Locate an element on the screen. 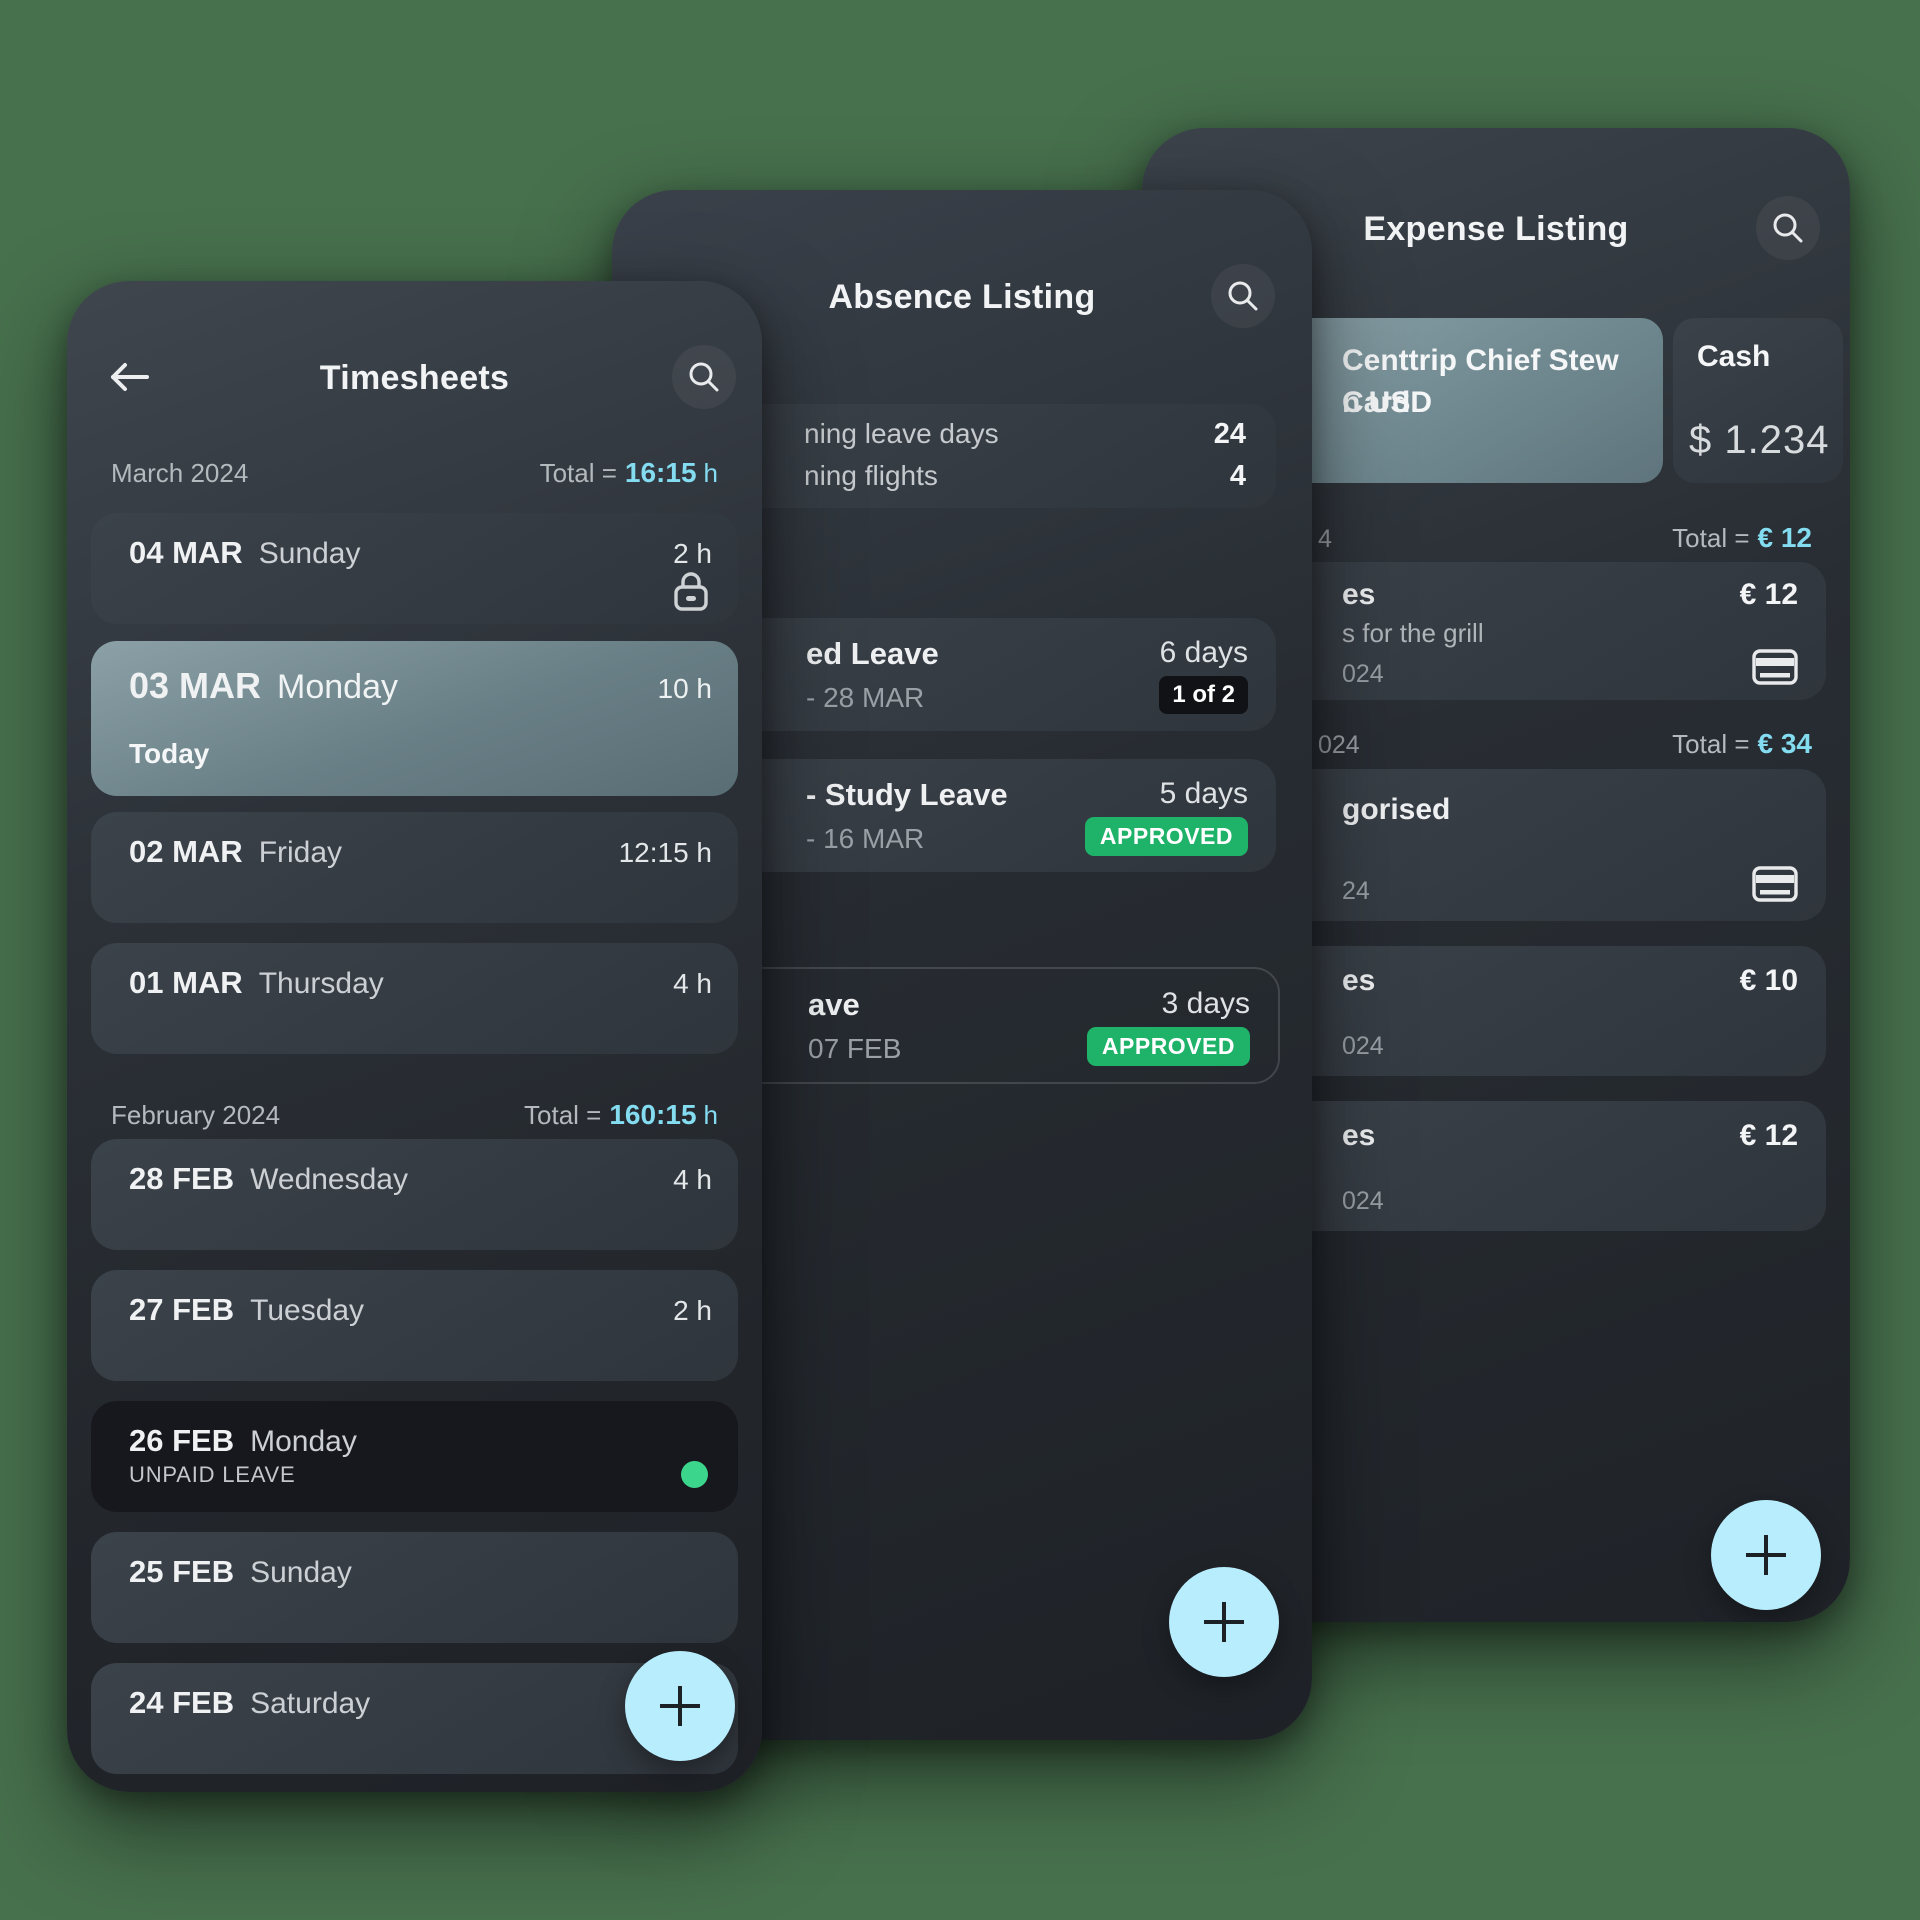 The width and height of the screenshot is (1920, 1920). row-date: 28 FEB is located at coordinates (182, 1178).